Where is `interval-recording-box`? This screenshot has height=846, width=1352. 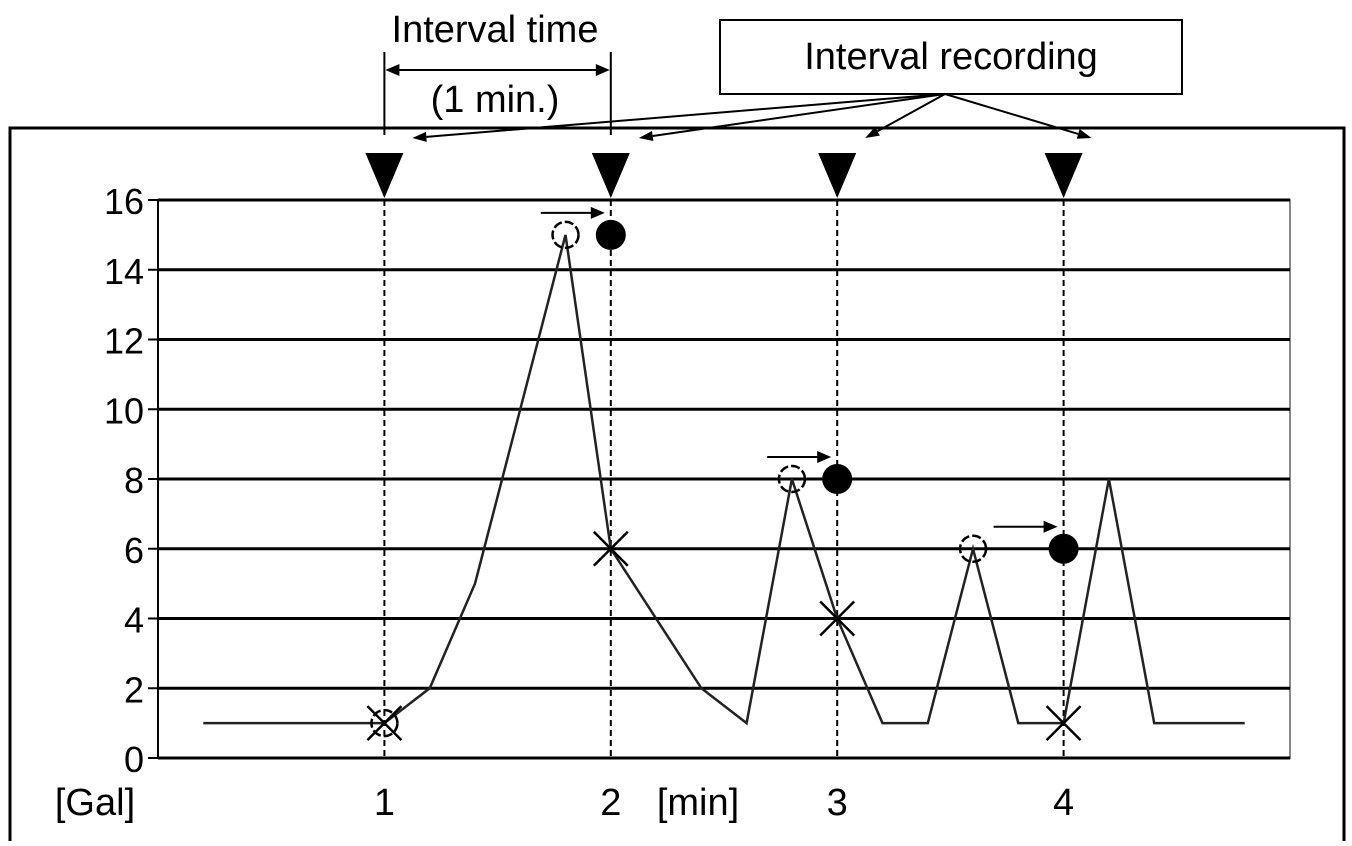 interval-recording-box is located at coordinates (951, 57).